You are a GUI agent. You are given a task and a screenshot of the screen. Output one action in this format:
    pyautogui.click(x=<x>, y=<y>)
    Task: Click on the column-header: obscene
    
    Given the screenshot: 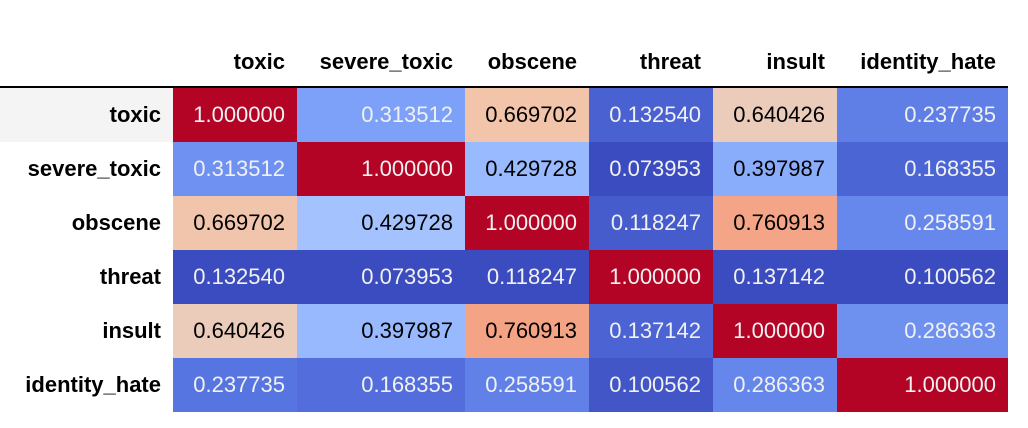 What is the action you would take?
    pyautogui.click(x=527, y=63)
    